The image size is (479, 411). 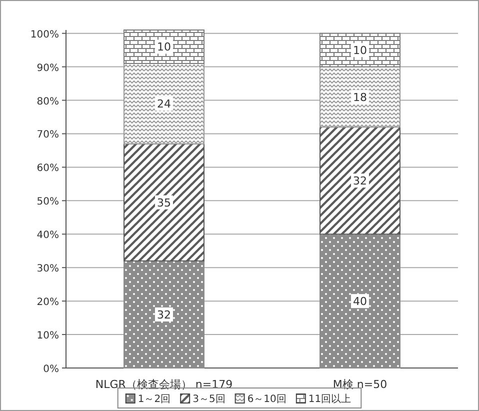 I want to click on y-tick-label: 50%, so click(x=47, y=202).